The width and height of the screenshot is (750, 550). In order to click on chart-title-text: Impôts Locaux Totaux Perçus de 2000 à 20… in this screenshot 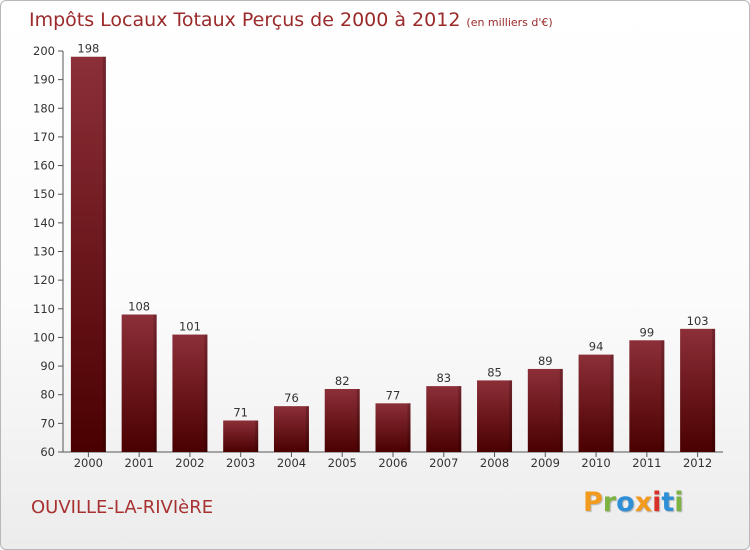, I will do `click(245, 20)`.